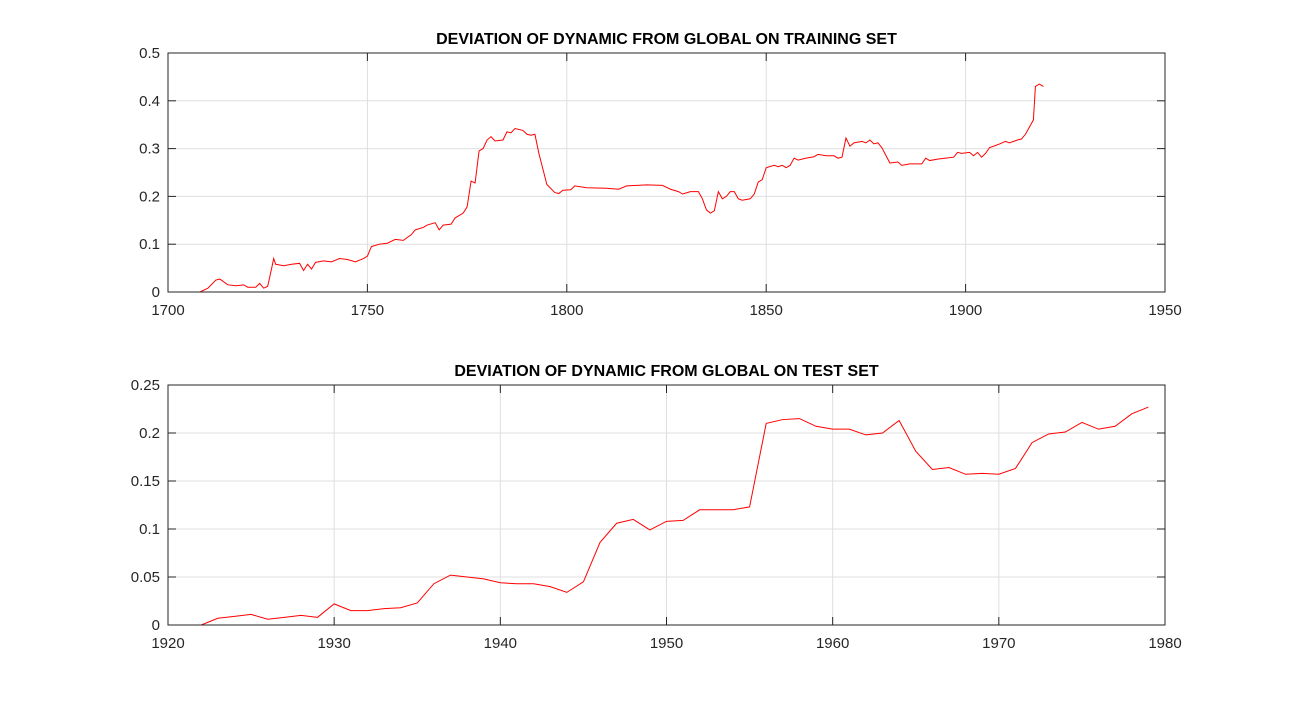  I want to click on y-tick-label: 0.05, so click(145, 577).